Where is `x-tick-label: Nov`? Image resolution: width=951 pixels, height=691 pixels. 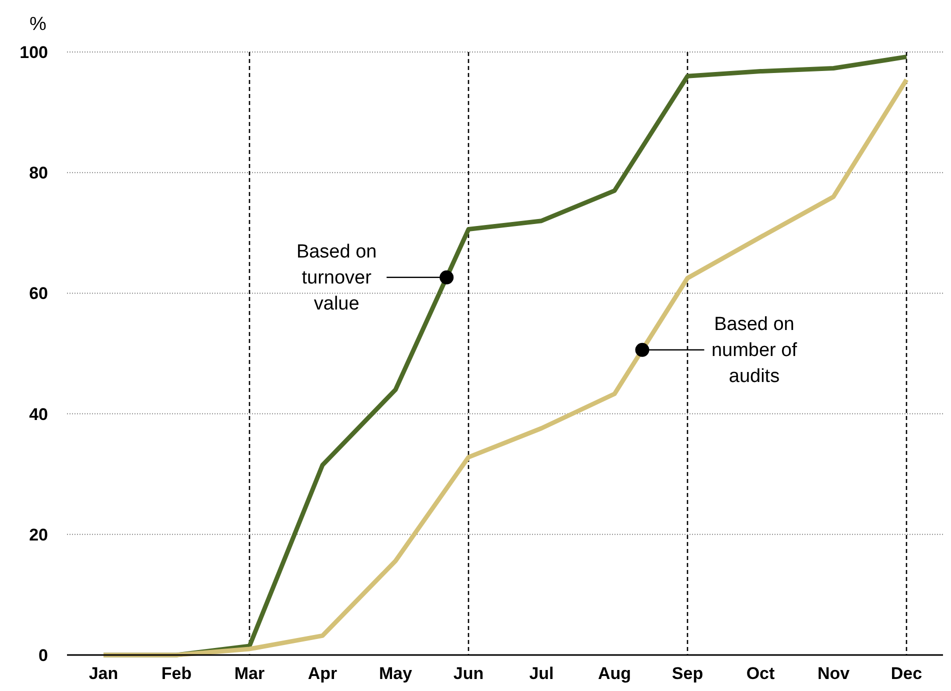 x-tick-label: Nov is located at coordinates (833, 673).